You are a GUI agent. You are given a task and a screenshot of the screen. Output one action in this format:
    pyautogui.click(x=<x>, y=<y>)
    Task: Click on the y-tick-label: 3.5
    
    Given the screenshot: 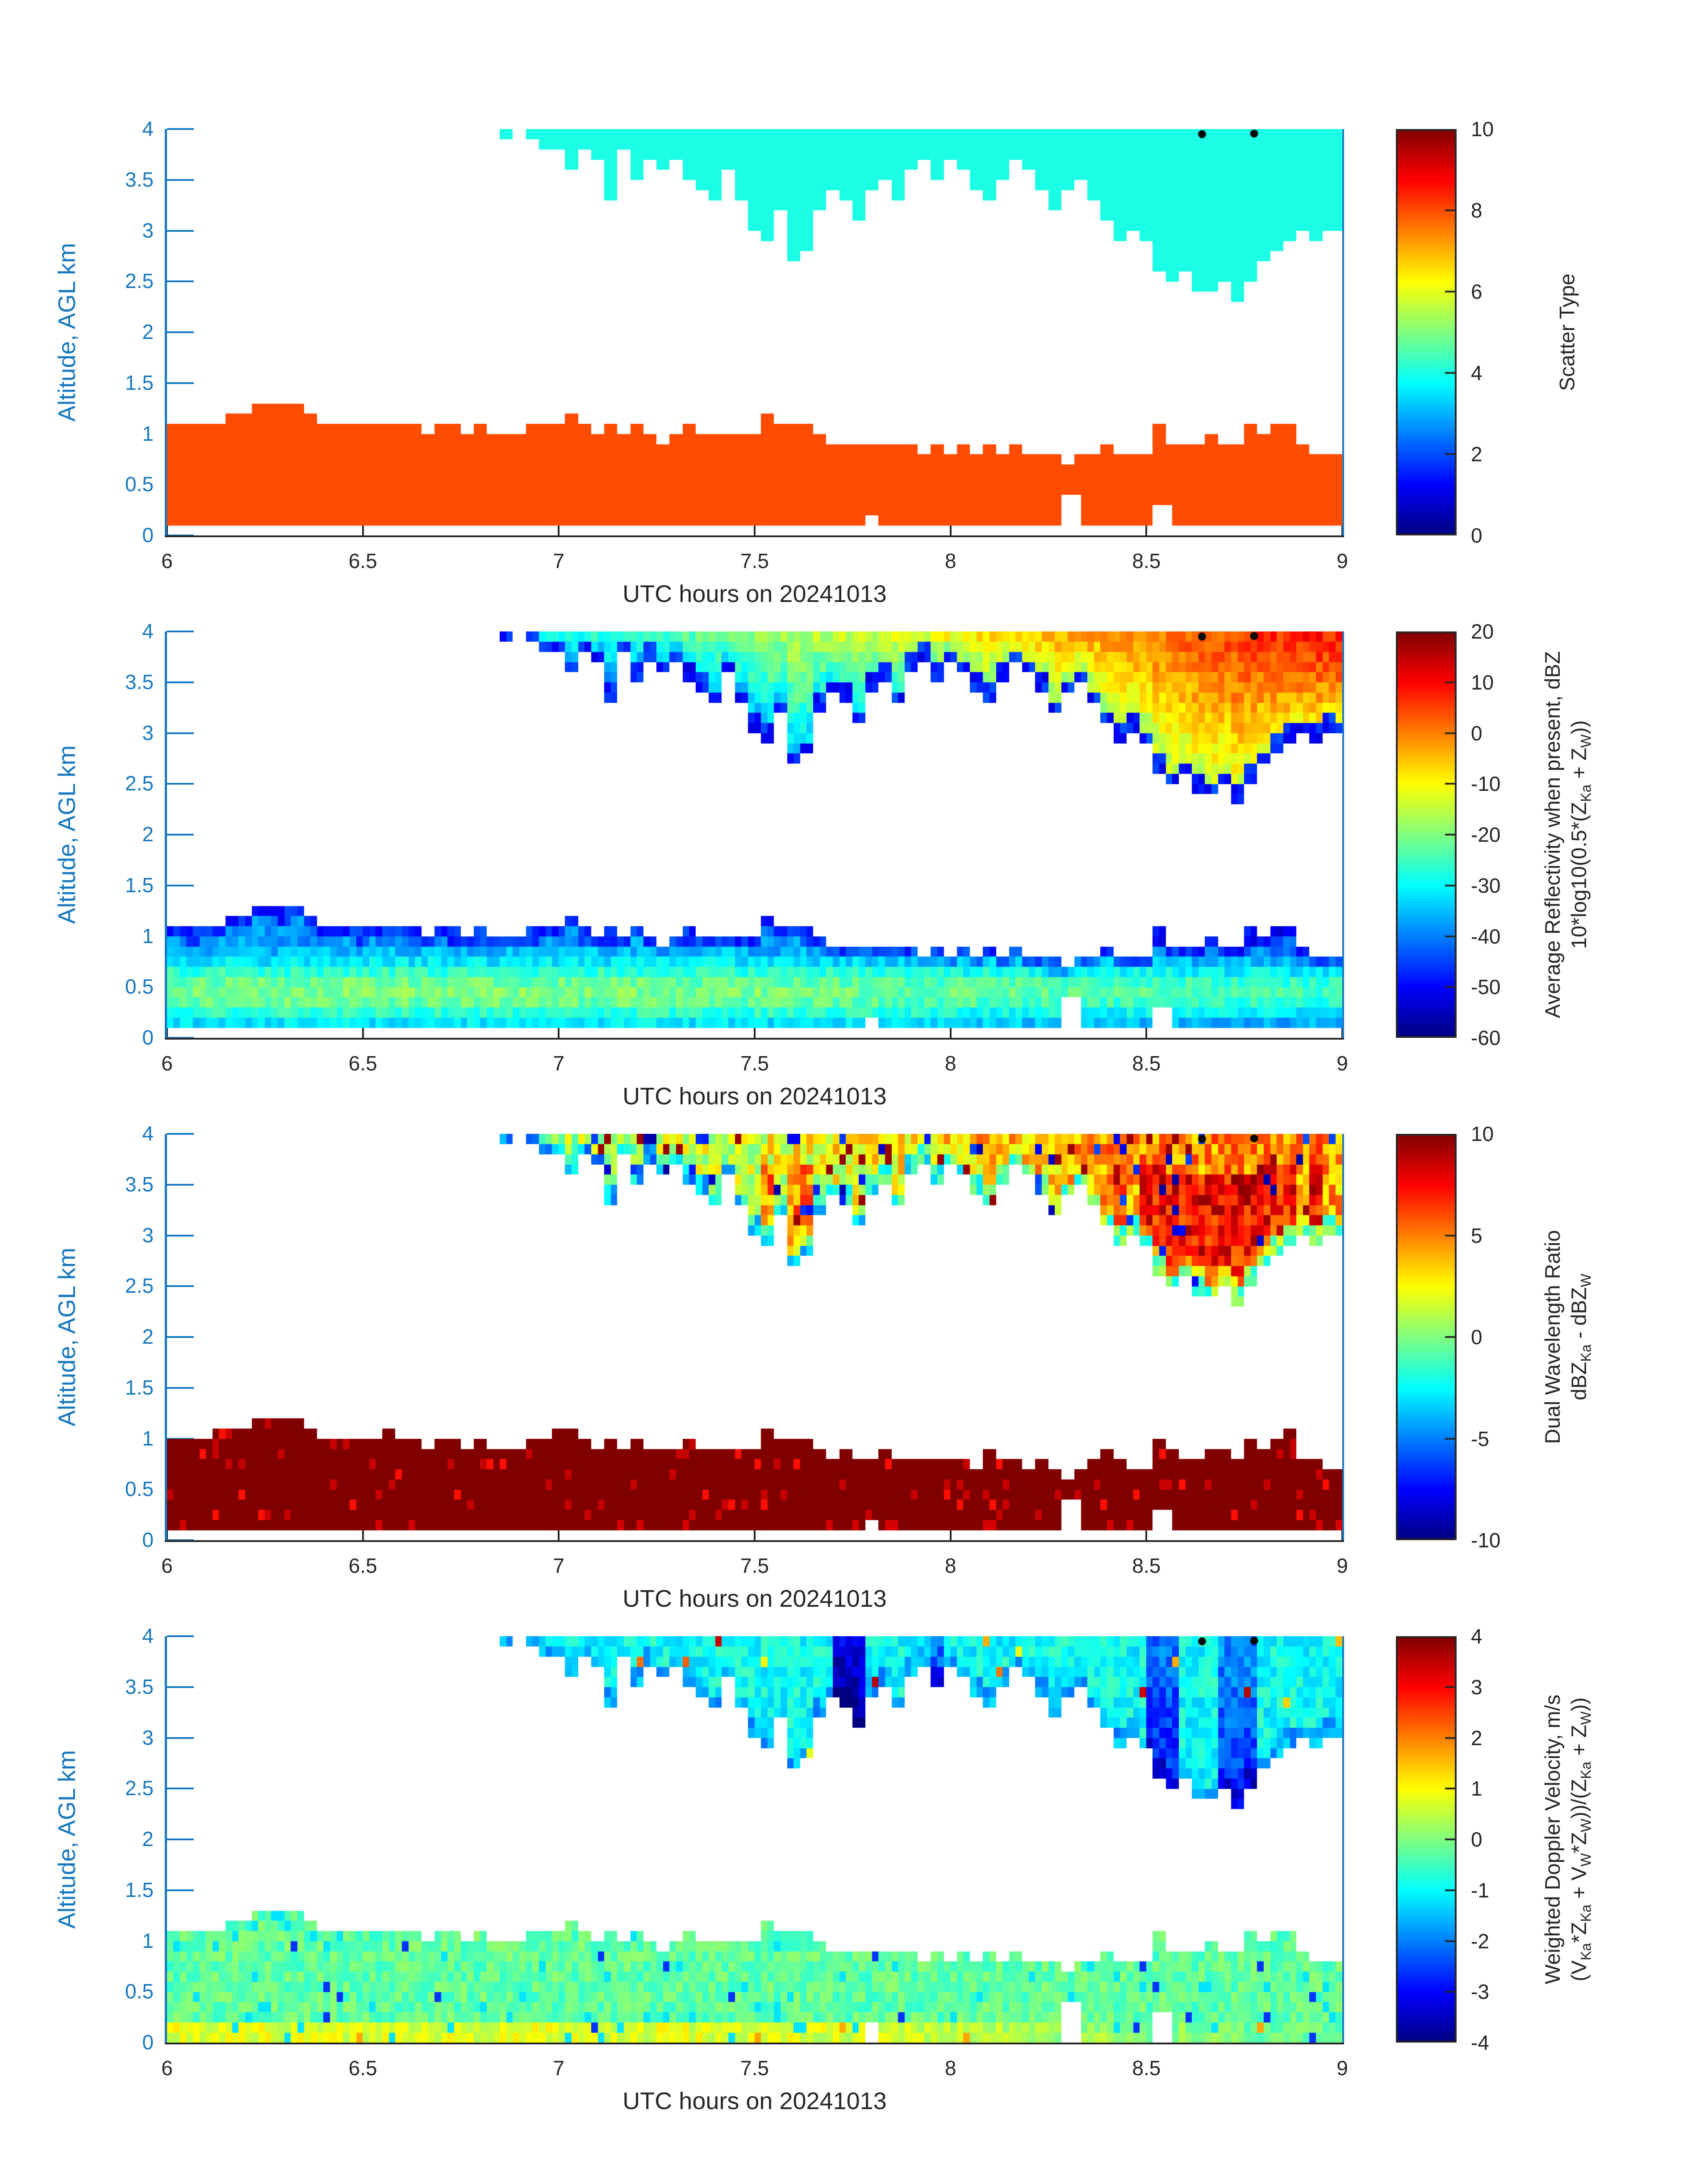 What is the action you would take?
    pyautogui.click(x=139, y=1184)
    